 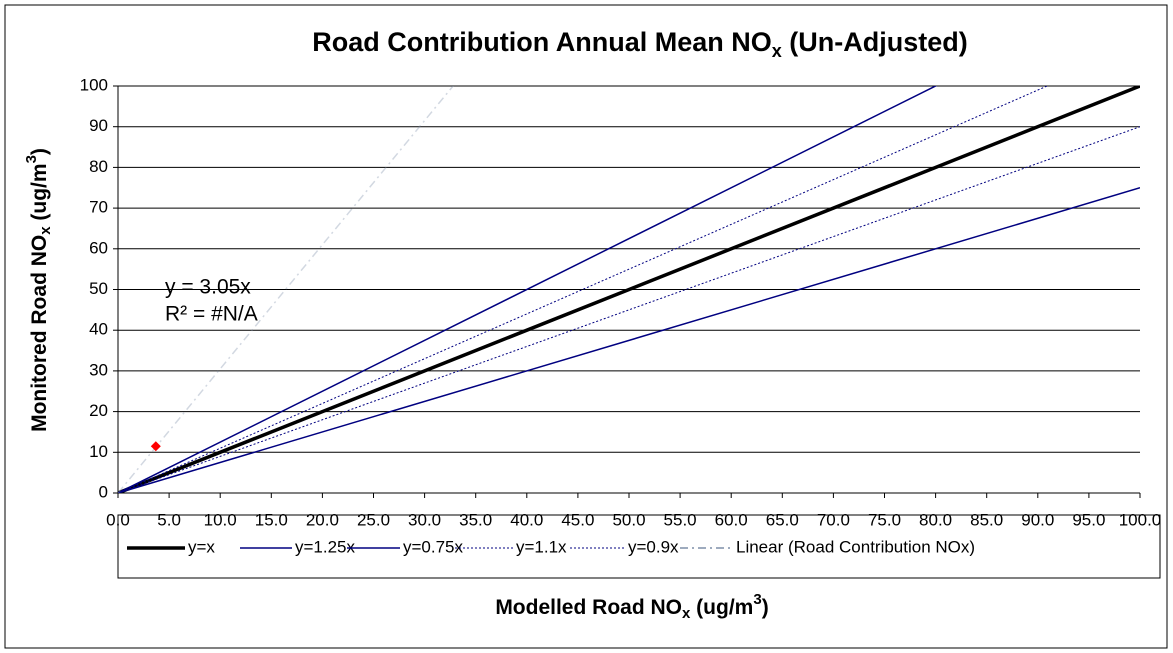 What do you see at coordinates (653, 546) in the screenshot?
I see `legend-label: y=0.9x` at bounding box center [653, 546].